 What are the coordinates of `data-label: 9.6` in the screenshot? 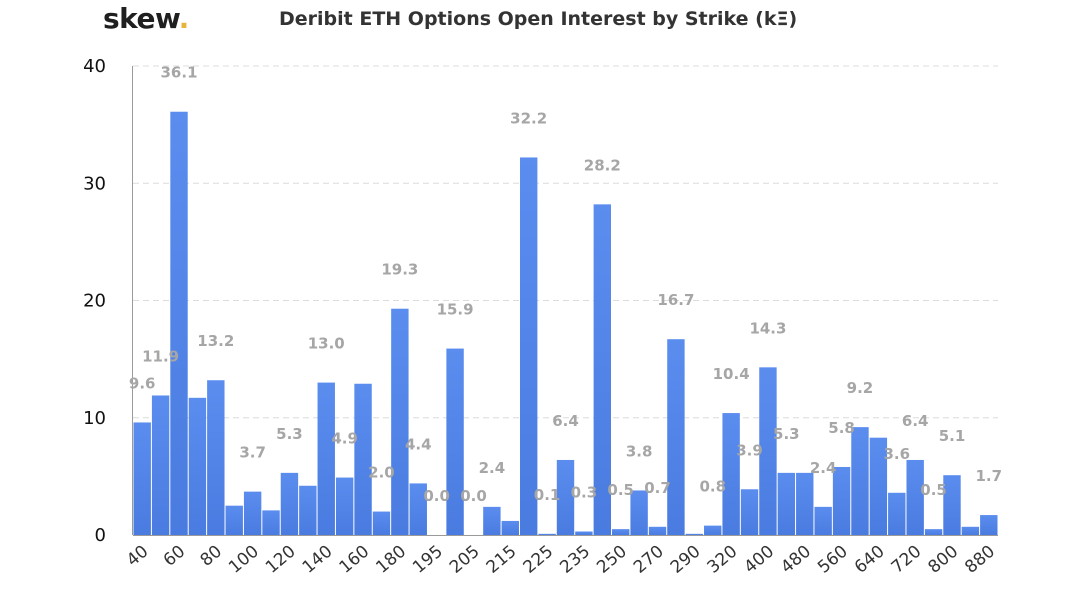 It's located at (142, 383).